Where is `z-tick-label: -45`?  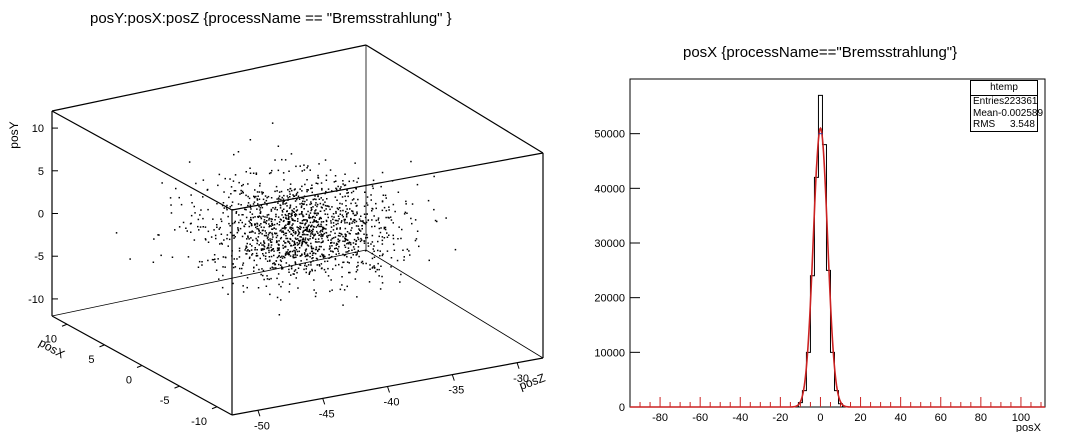
z-tick-label: -45 is located at coordinates (327, 414).